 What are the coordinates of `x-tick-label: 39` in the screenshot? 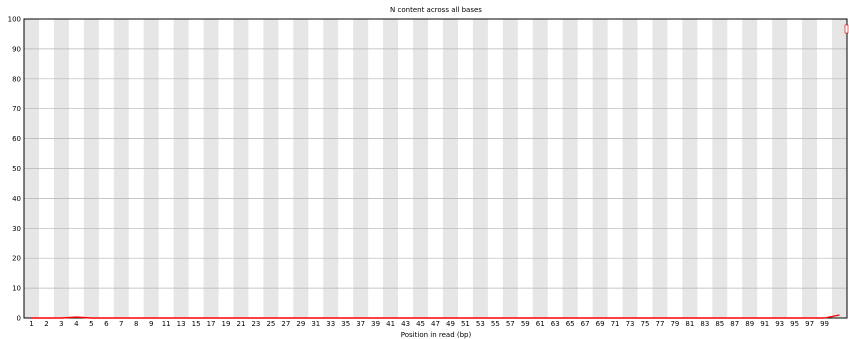 It's located at (375, 324).